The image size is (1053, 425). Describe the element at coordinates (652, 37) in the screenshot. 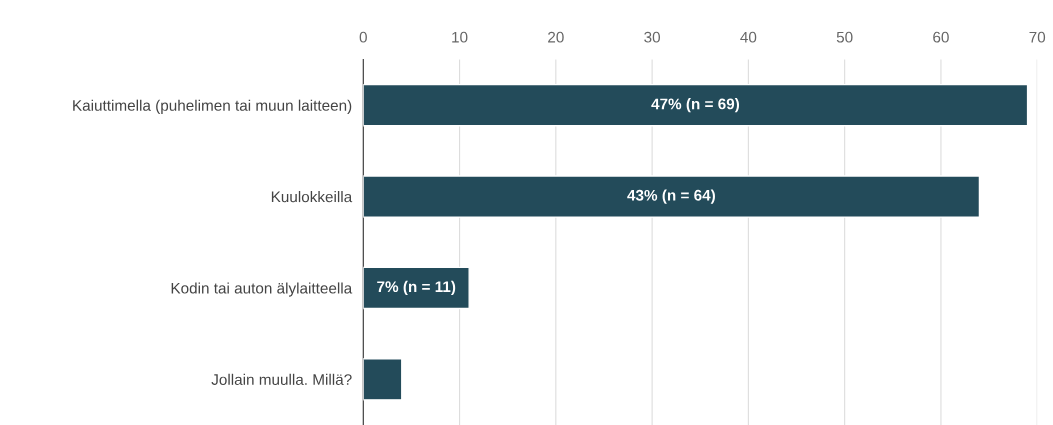

I see `x-tick-label: 30` at that location.